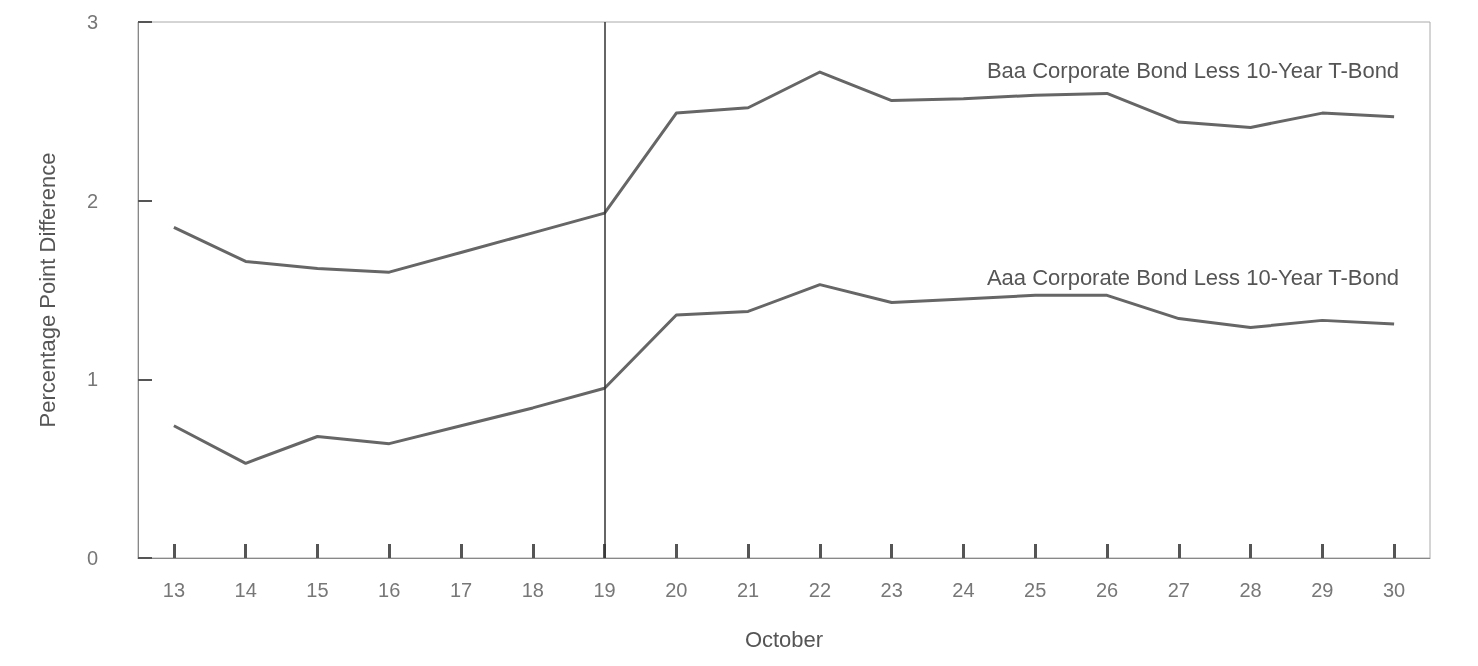 The height and width of the screenshot is (666, 1478). What do you see at coordinates (92, 200) in the screenshot?
I see `y-tick-label: 2` at bounding box center [92, 200].